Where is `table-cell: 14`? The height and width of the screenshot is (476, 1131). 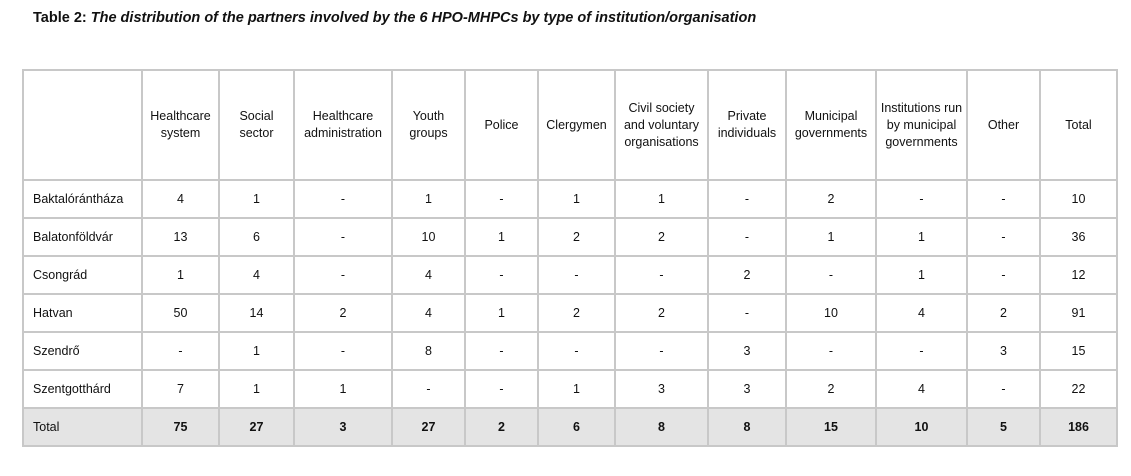
table-cell: 14 is located at coordinates (256, 313).